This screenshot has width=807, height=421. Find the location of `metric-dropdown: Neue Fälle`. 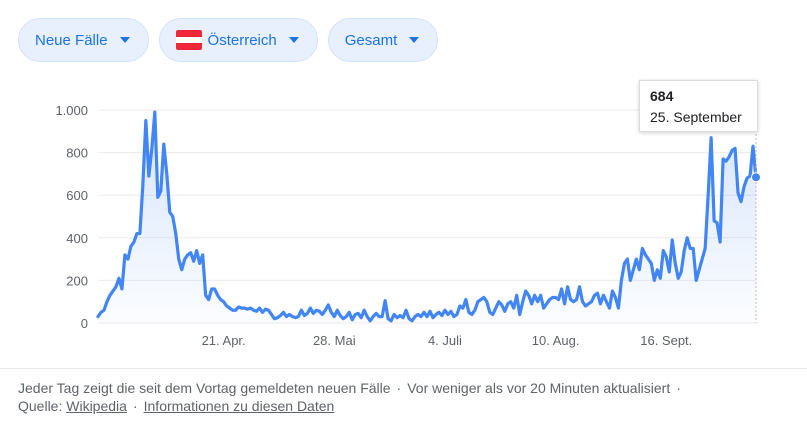

metric-dropdown: Neue Fälle is located at coordinates (83, 40).